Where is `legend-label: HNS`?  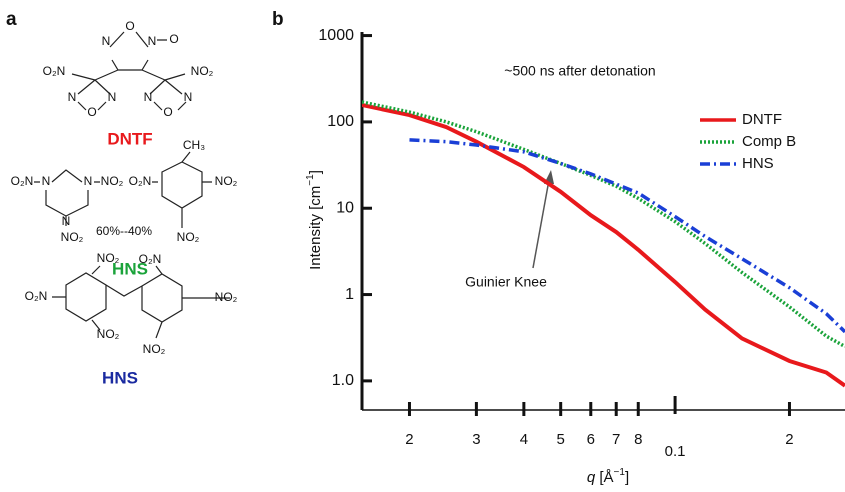 legend-label: HNS is located at coordinates (758, 163).